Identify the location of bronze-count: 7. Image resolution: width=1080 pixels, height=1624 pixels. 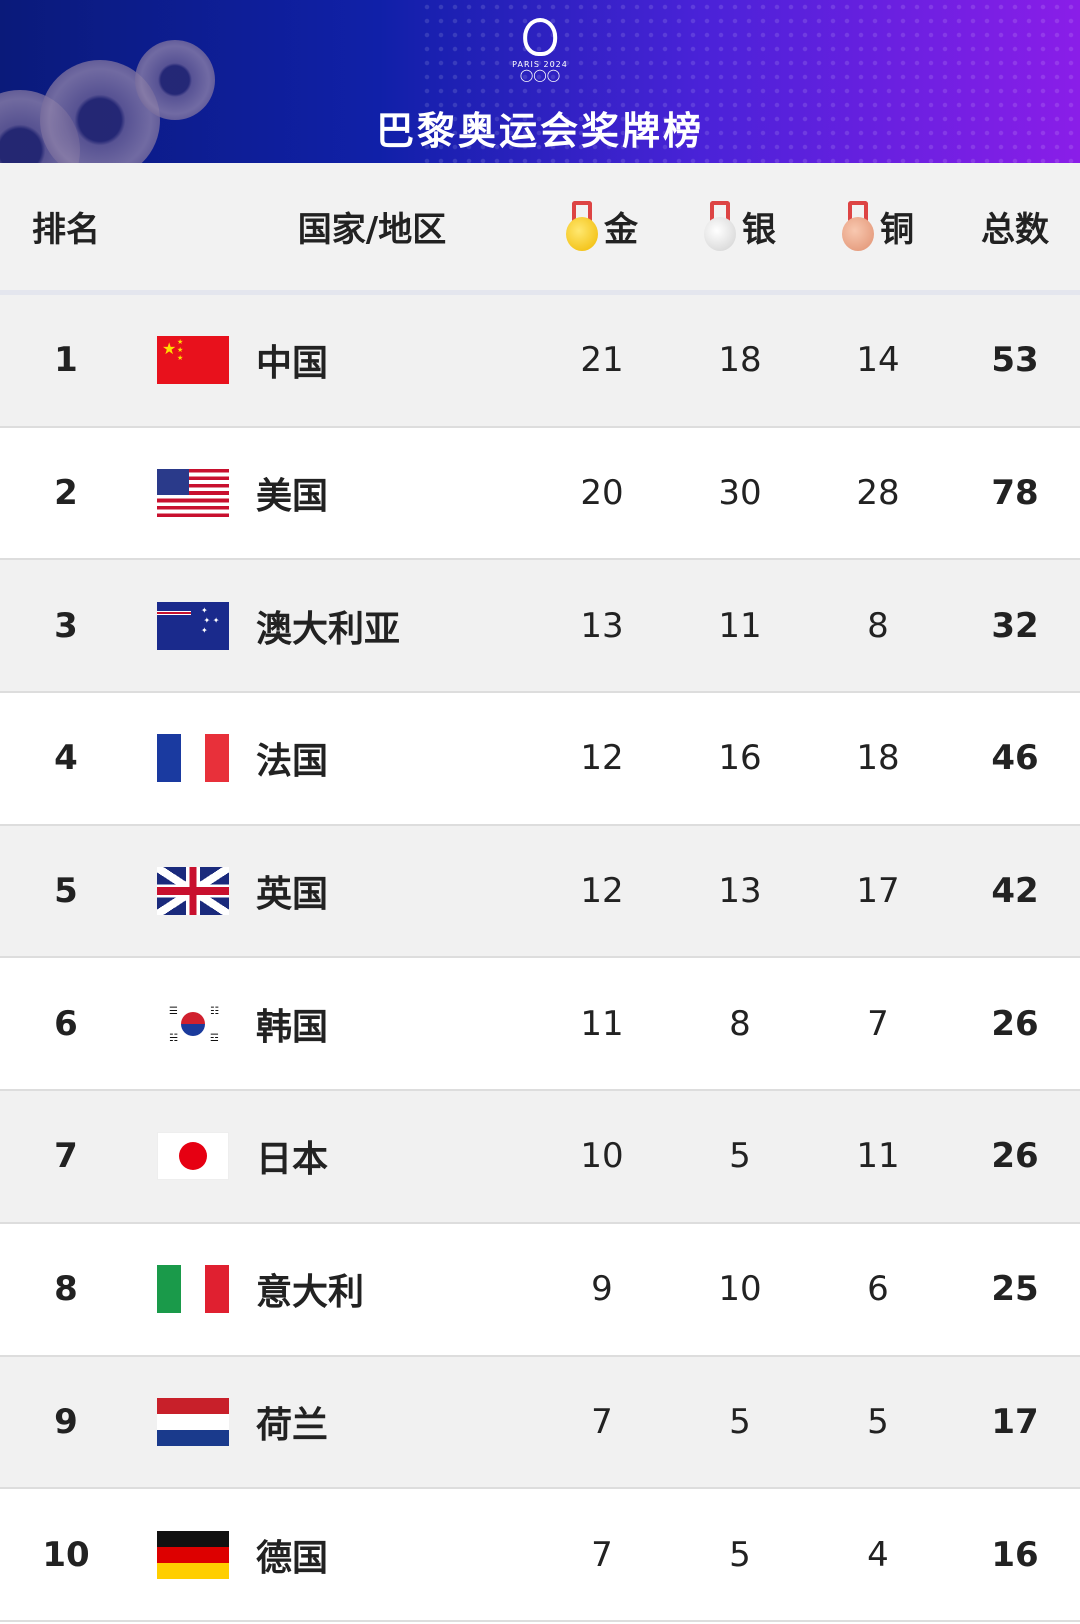
(878, 1023).